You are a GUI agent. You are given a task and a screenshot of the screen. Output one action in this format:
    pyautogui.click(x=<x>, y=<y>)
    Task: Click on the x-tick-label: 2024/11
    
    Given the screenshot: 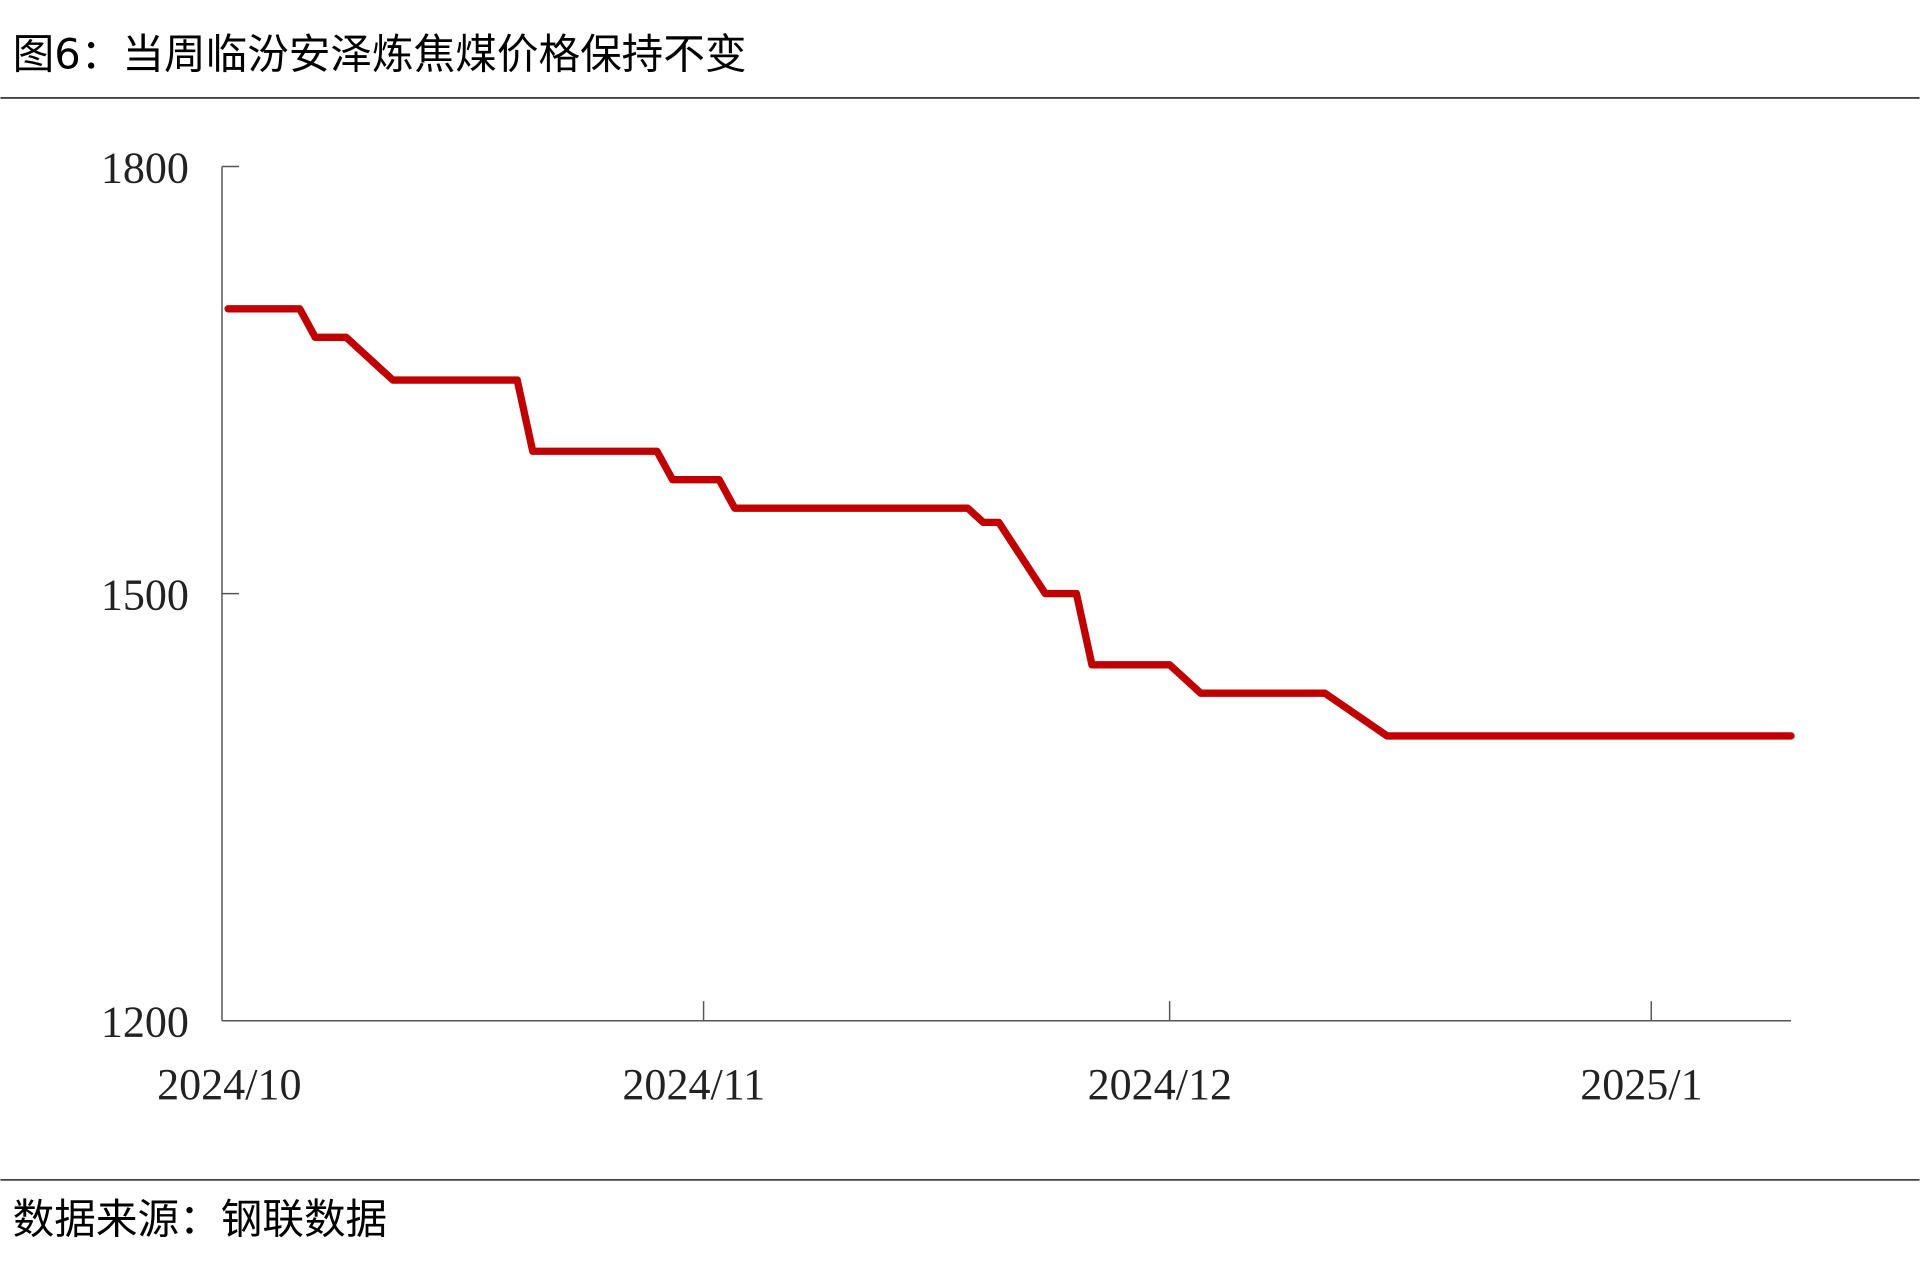 What is the action you would take?
    pyautogui.click(x=693, y=1084)
    